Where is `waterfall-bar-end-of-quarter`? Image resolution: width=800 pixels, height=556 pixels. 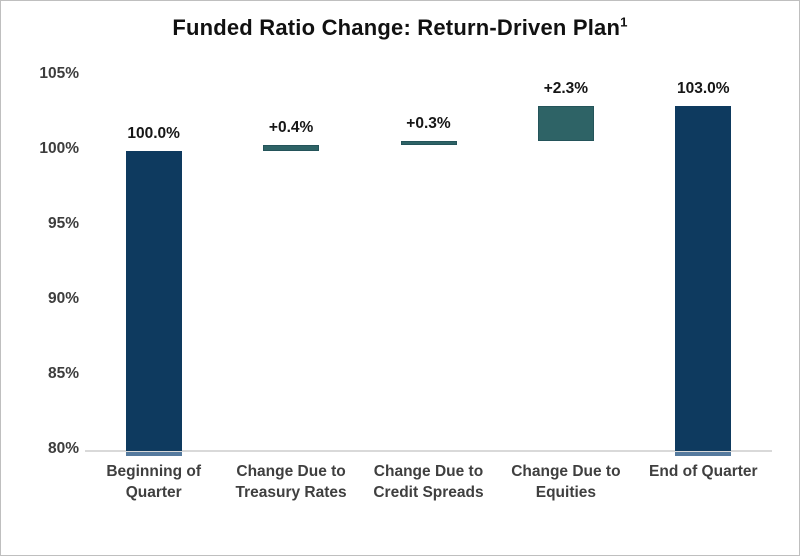
waterfall-bar-end-of-quarter is located at coordinates (703, 278).